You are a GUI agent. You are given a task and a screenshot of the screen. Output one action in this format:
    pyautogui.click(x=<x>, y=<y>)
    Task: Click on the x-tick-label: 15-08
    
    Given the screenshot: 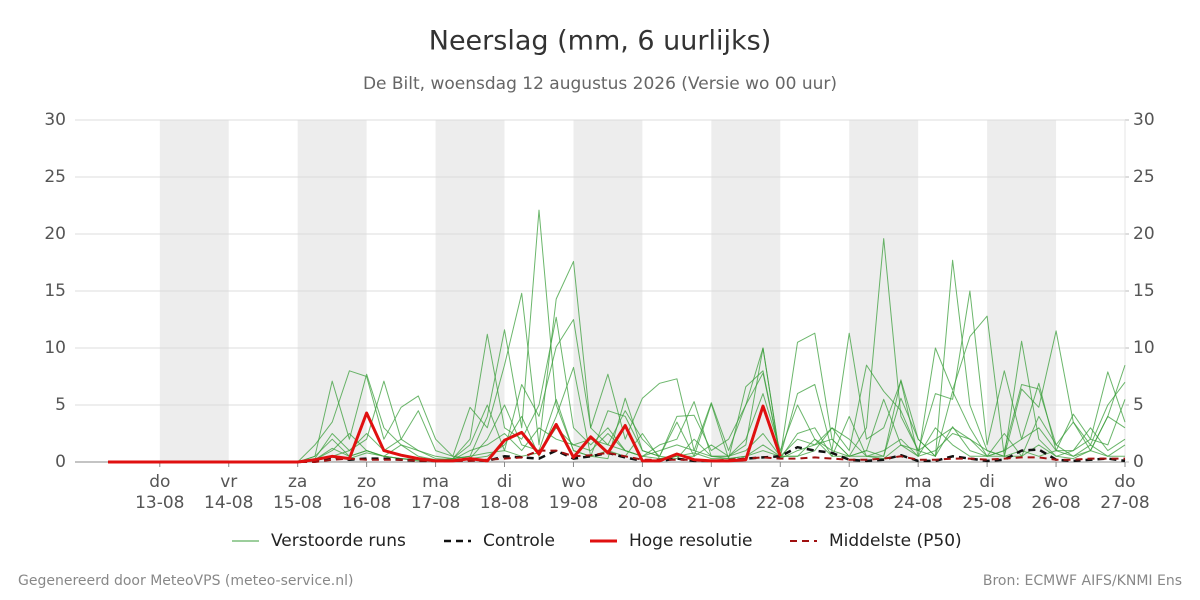 What is the action you would take?
    pyautogui.click(x=297, y=503)
    